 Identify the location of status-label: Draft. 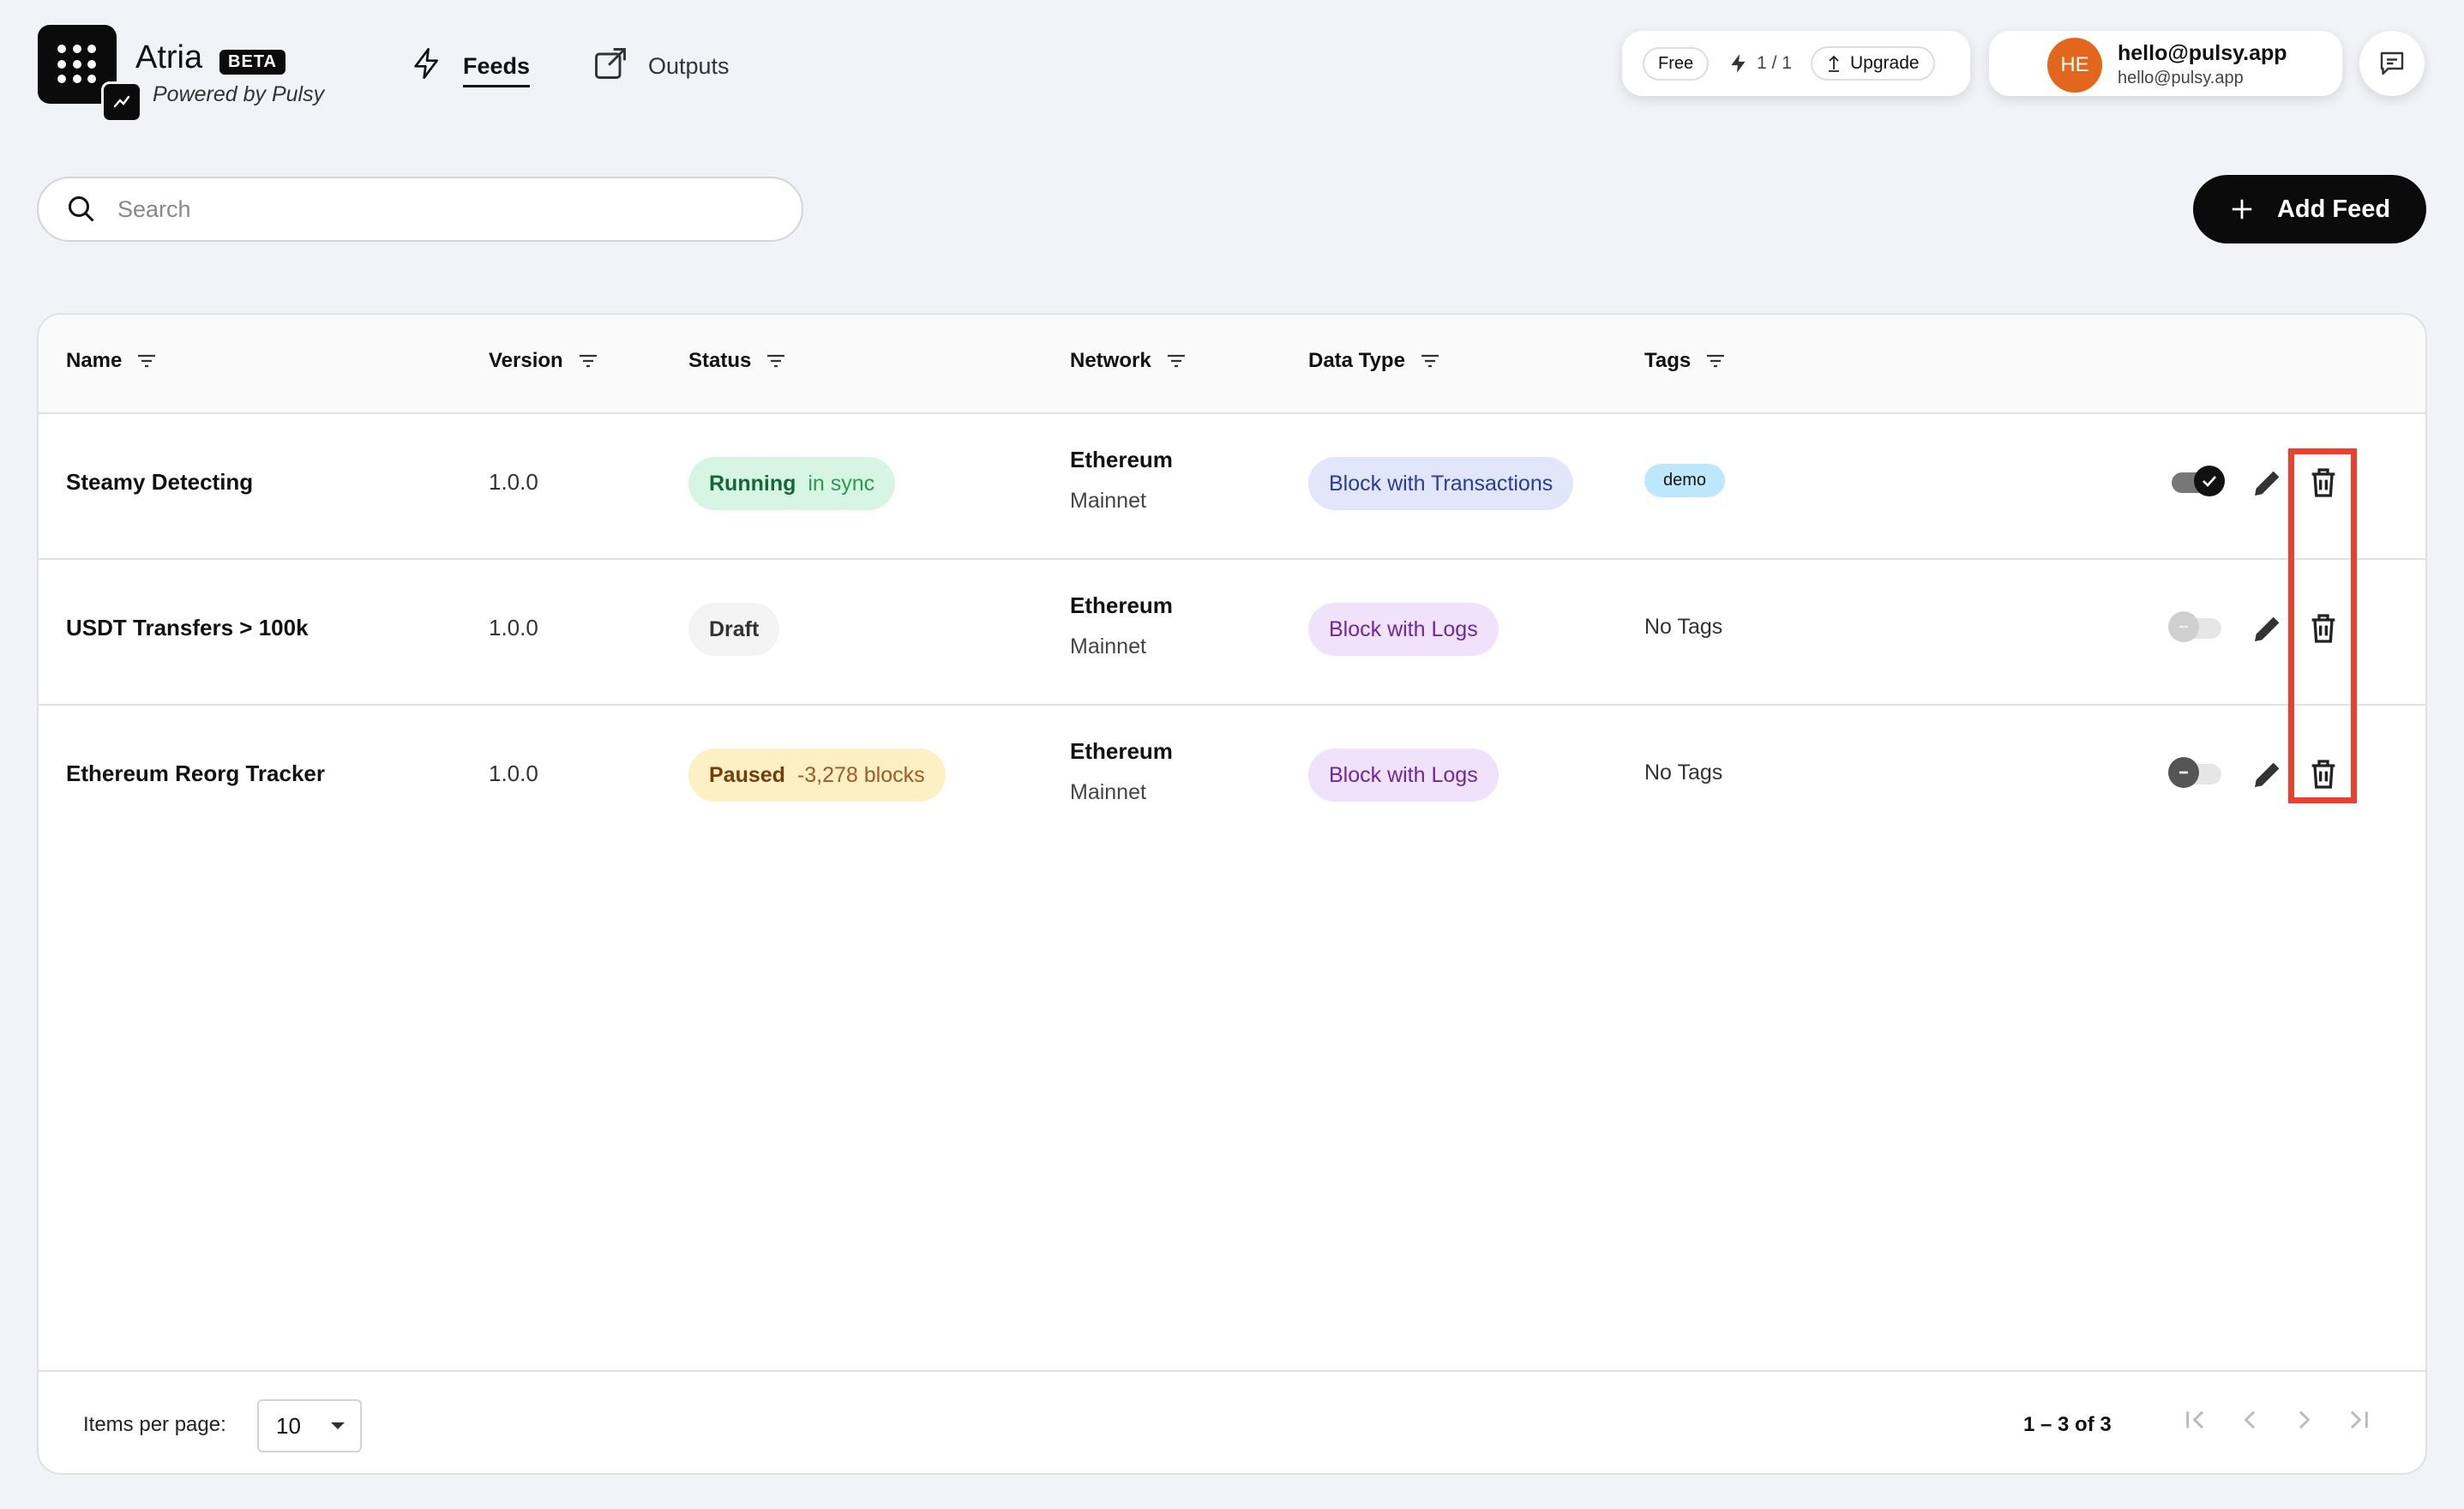
(734, 629).